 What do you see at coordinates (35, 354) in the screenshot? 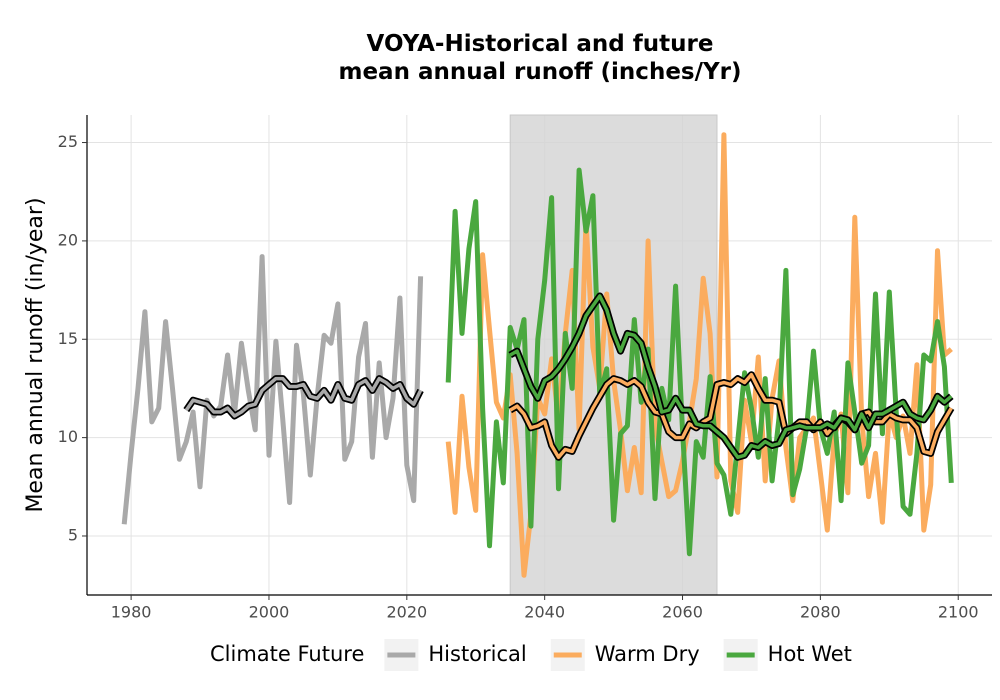
I see `y-axis-label: Mean annual runoff (in/year)` at bounding box center [35, 354].